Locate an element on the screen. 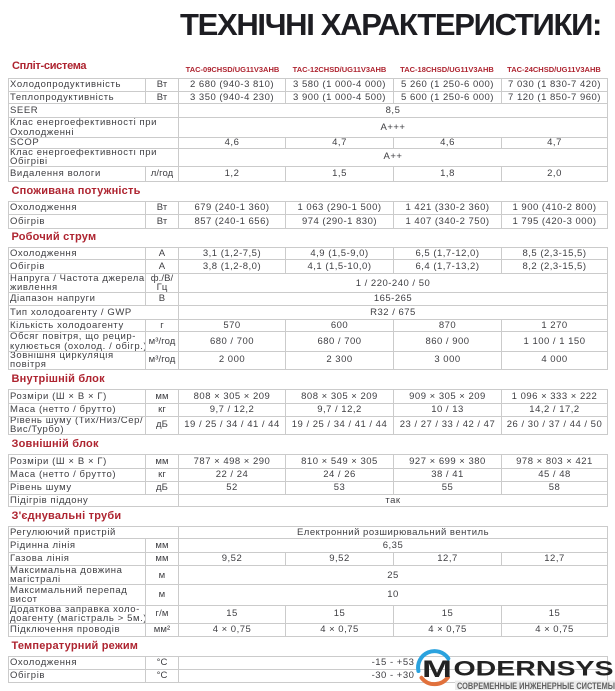 This screenshot has width=615, height=691. svg-text: ODERNSYS is located at coordinates (534, 669).